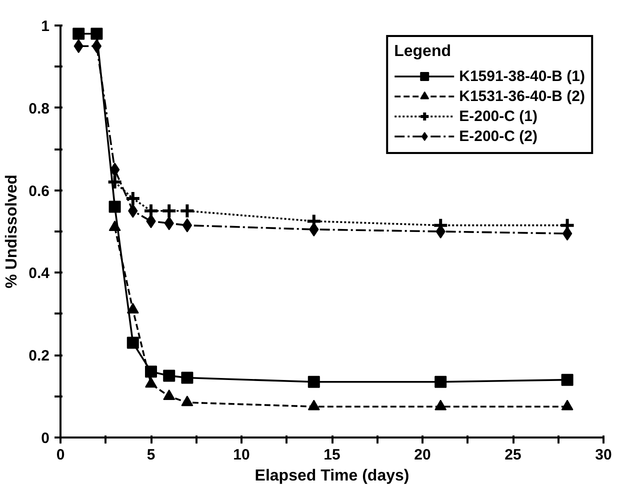 Image resolution: width=633 pixels, height=487 pixels. I want to click on x-tick-label: 10, so click(241, 455).